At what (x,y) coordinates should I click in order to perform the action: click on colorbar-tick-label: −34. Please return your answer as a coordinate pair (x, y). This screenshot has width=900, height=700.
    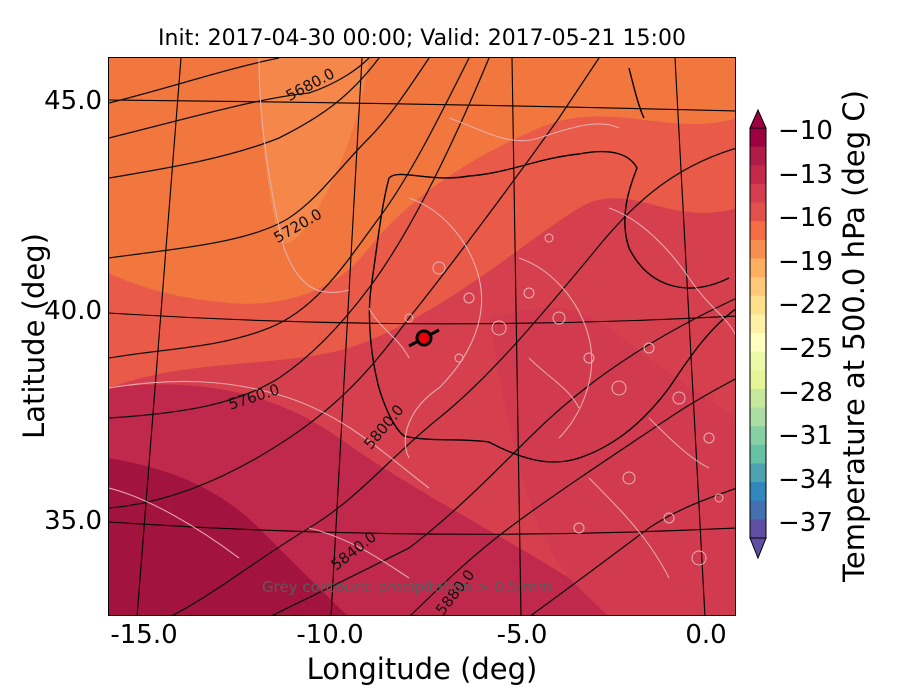
    Looking at the image, I should click on (805, 479).